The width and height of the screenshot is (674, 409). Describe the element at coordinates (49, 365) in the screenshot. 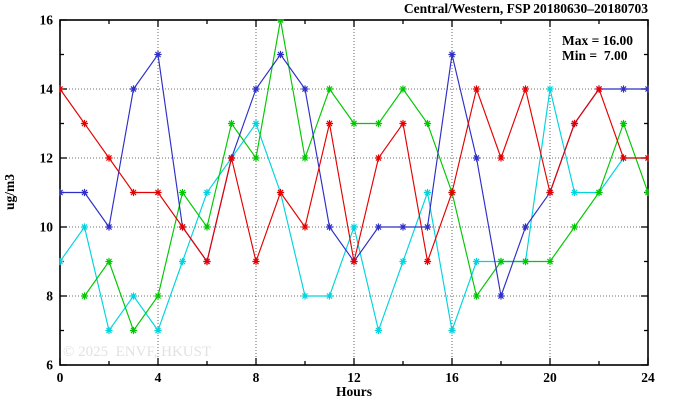

I see `y-tick-label: 6` at that location.